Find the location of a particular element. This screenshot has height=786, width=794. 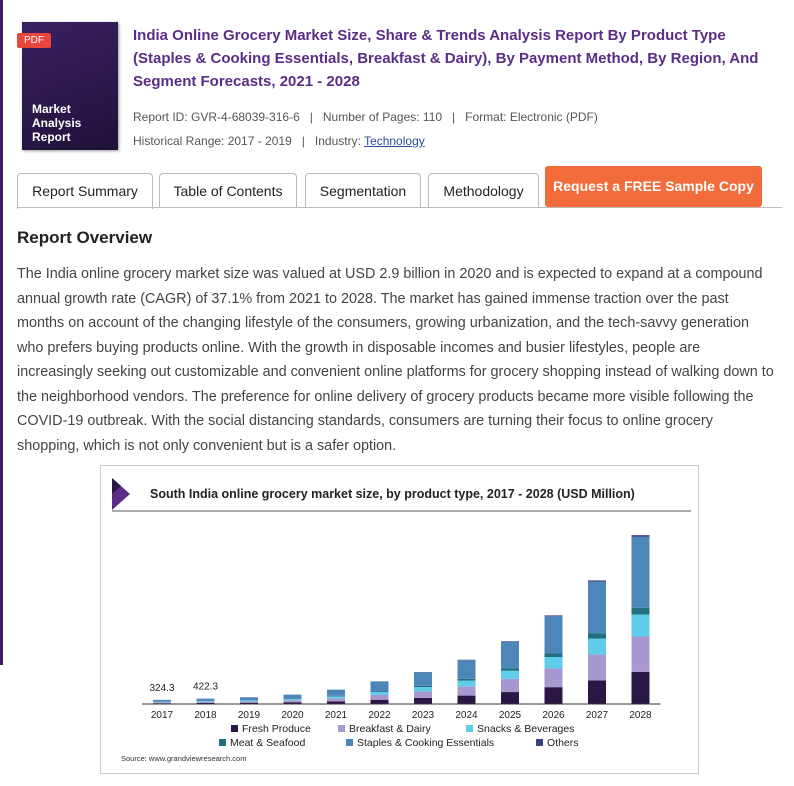

tab-line is located at coordinates (399, 207).